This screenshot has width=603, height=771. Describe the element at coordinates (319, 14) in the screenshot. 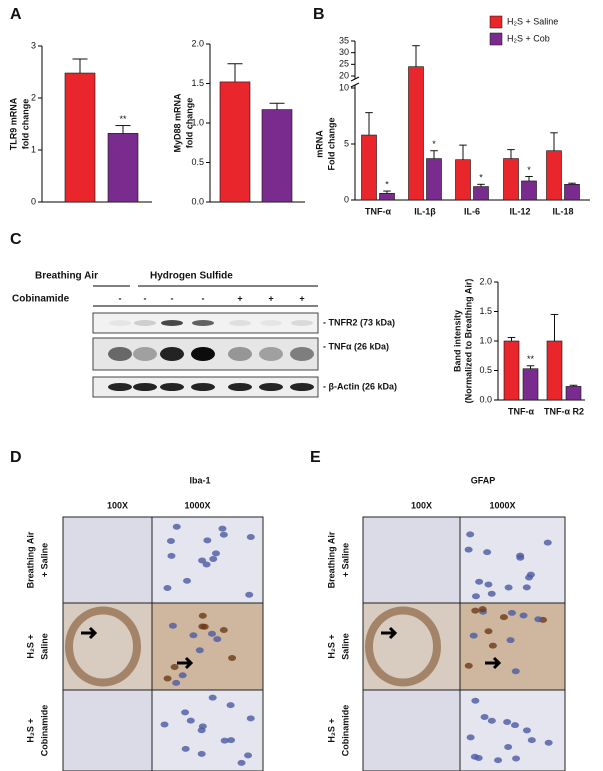

I see `panel-letter: B` at that location.